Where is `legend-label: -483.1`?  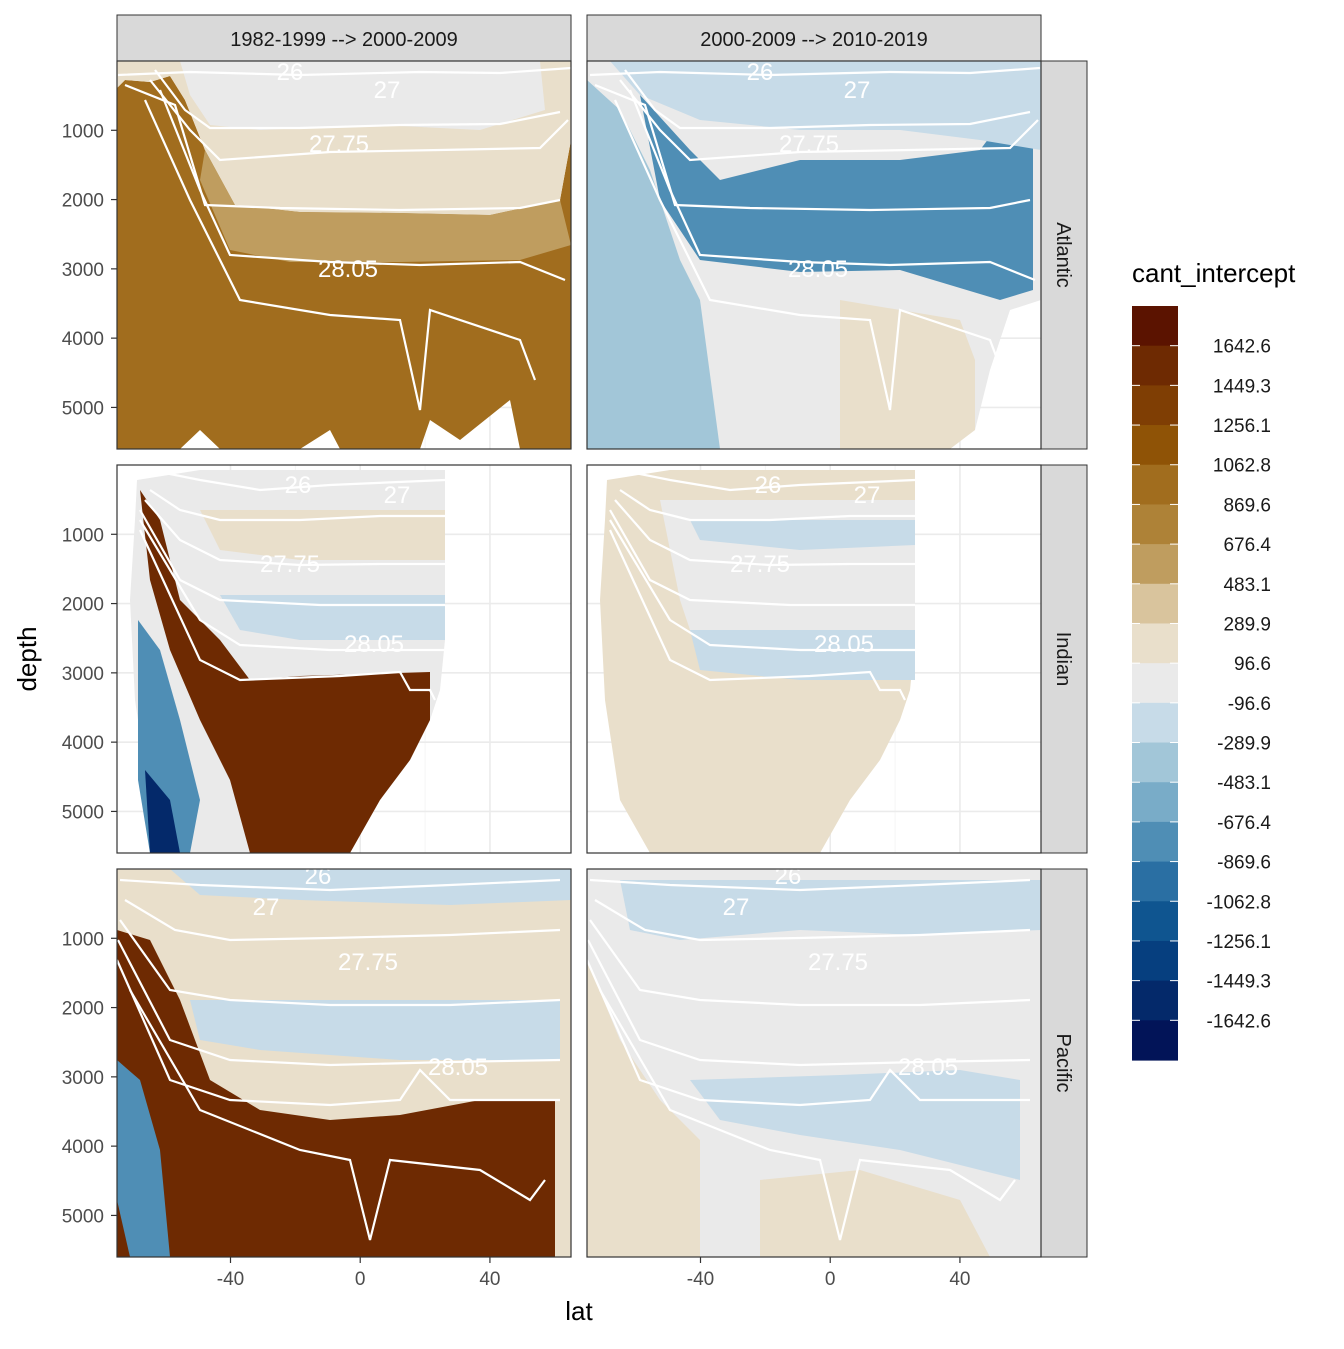 legend-label: -483.1 is located at coordinates (1244, 783).